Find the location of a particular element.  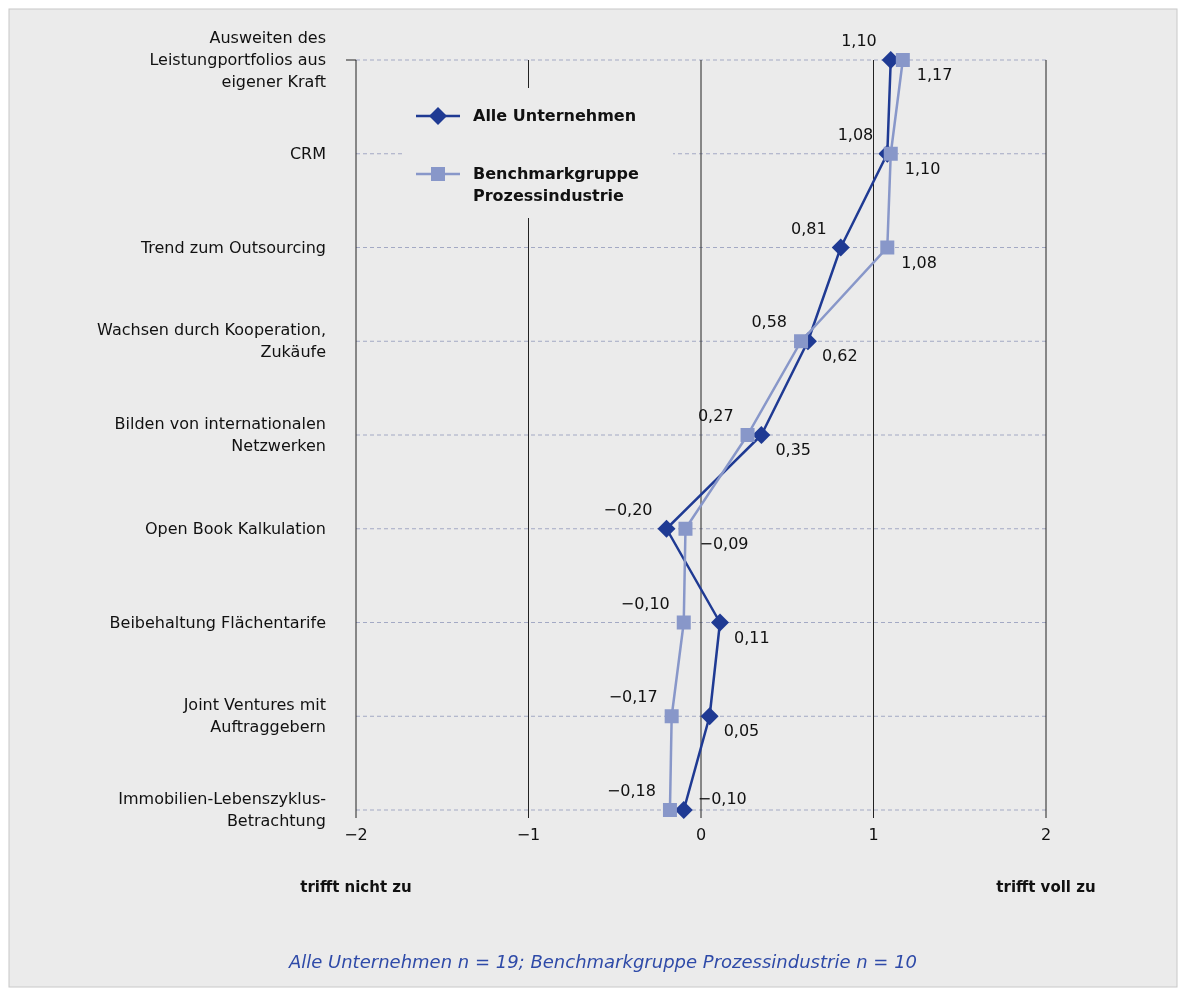

data-label: −0,18 is located at coordinates (631, 790).